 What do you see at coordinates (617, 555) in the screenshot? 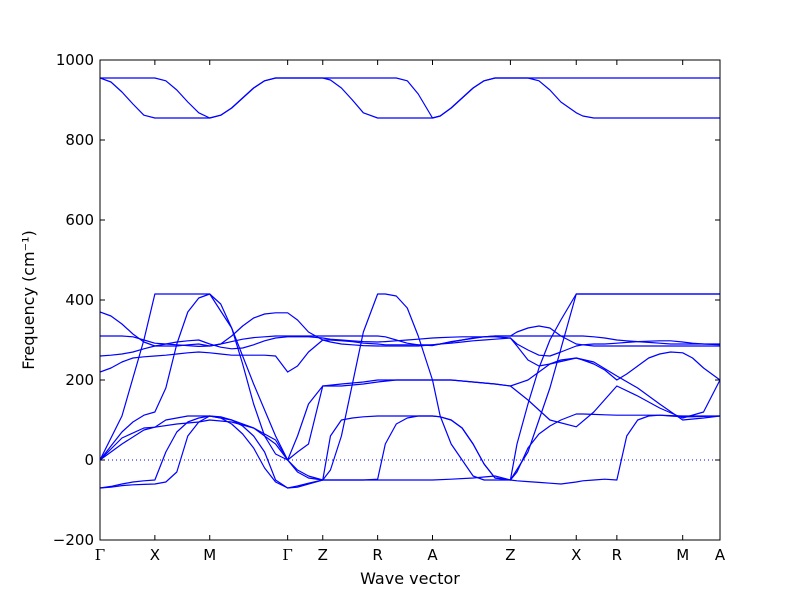
I see `x-tick-label-9: R` at bounding box center [617, 555].